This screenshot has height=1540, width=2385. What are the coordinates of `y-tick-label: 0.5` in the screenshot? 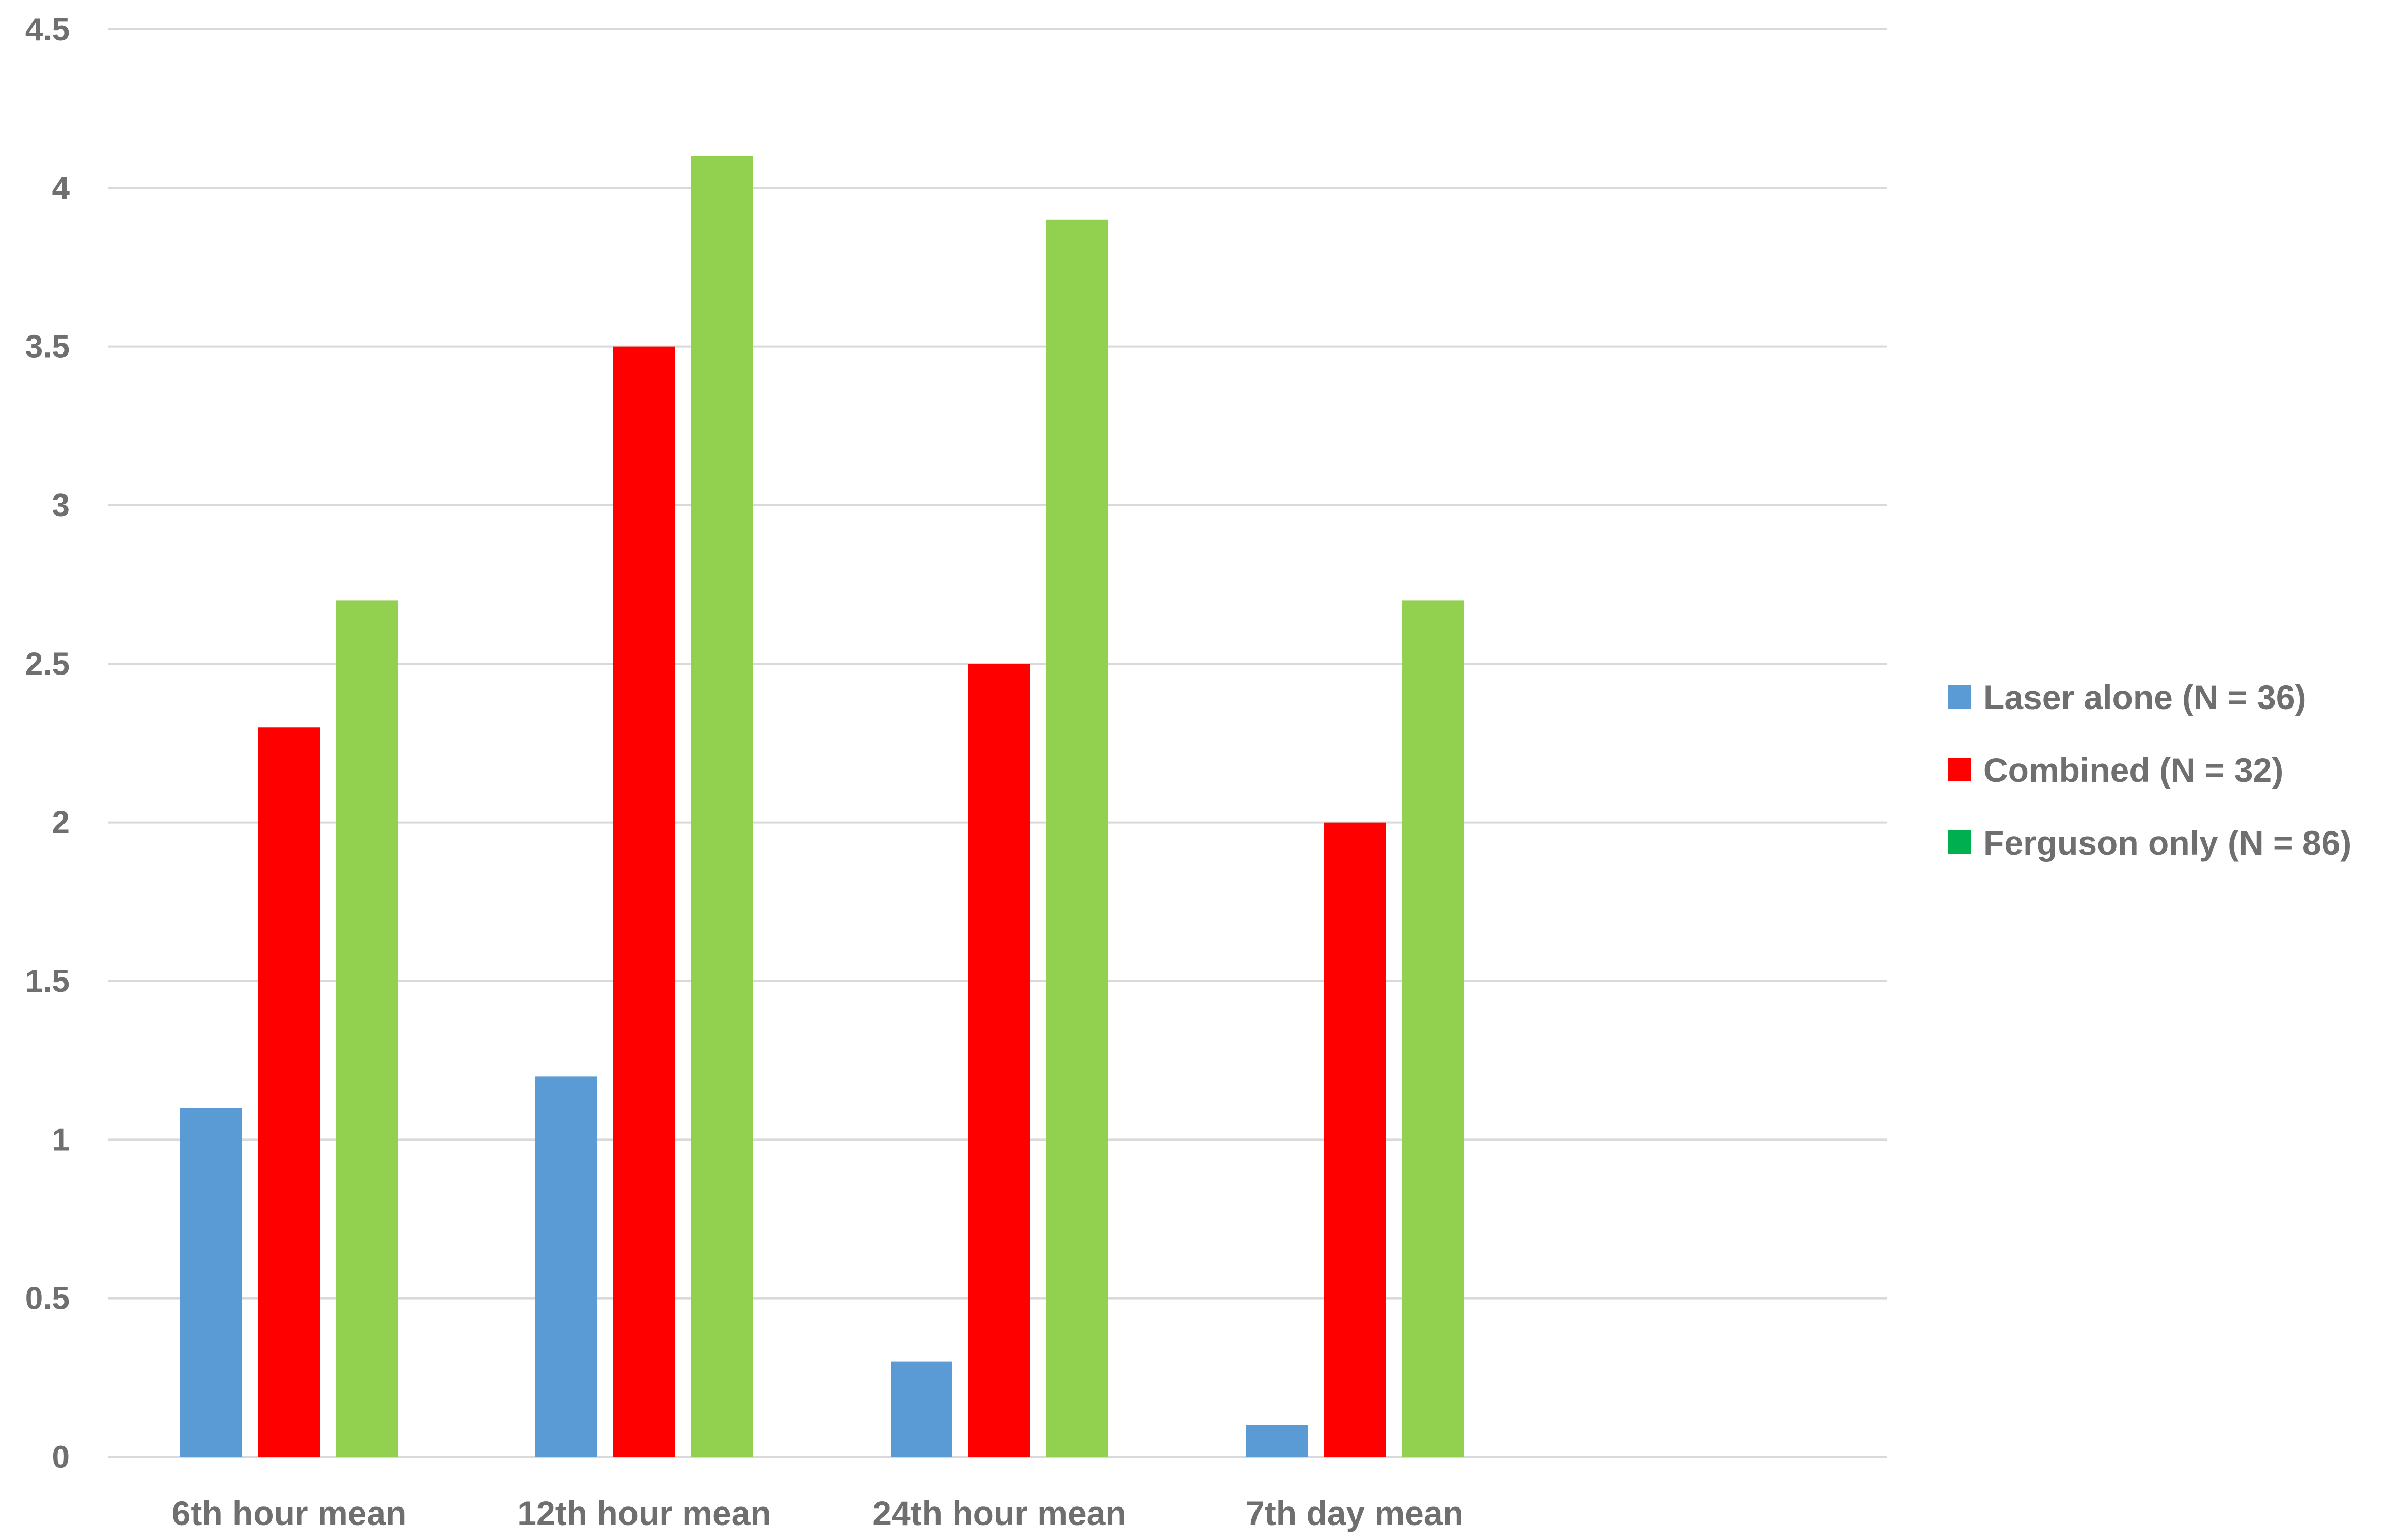 It's located at (47, 1299).